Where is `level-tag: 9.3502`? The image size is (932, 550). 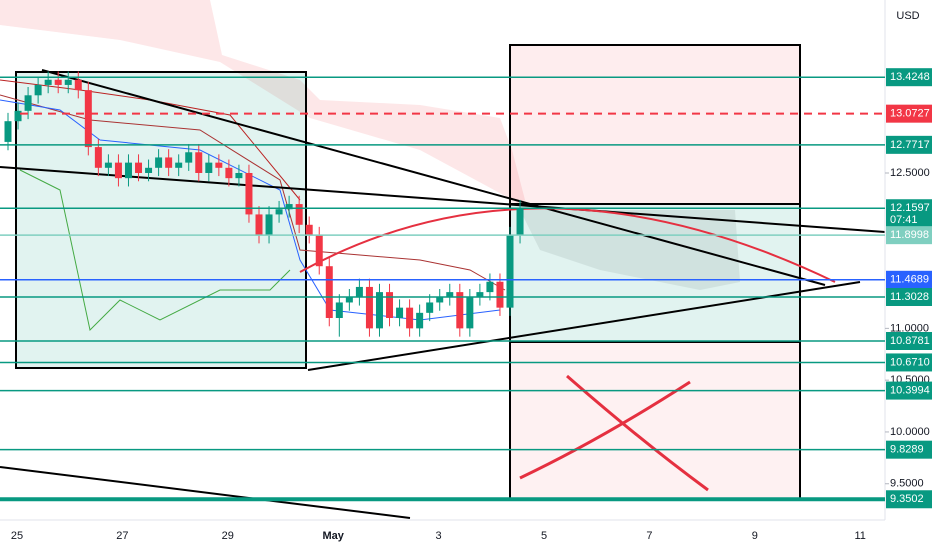
level-tag: 9.3502 is located at coordinates (909, 499).